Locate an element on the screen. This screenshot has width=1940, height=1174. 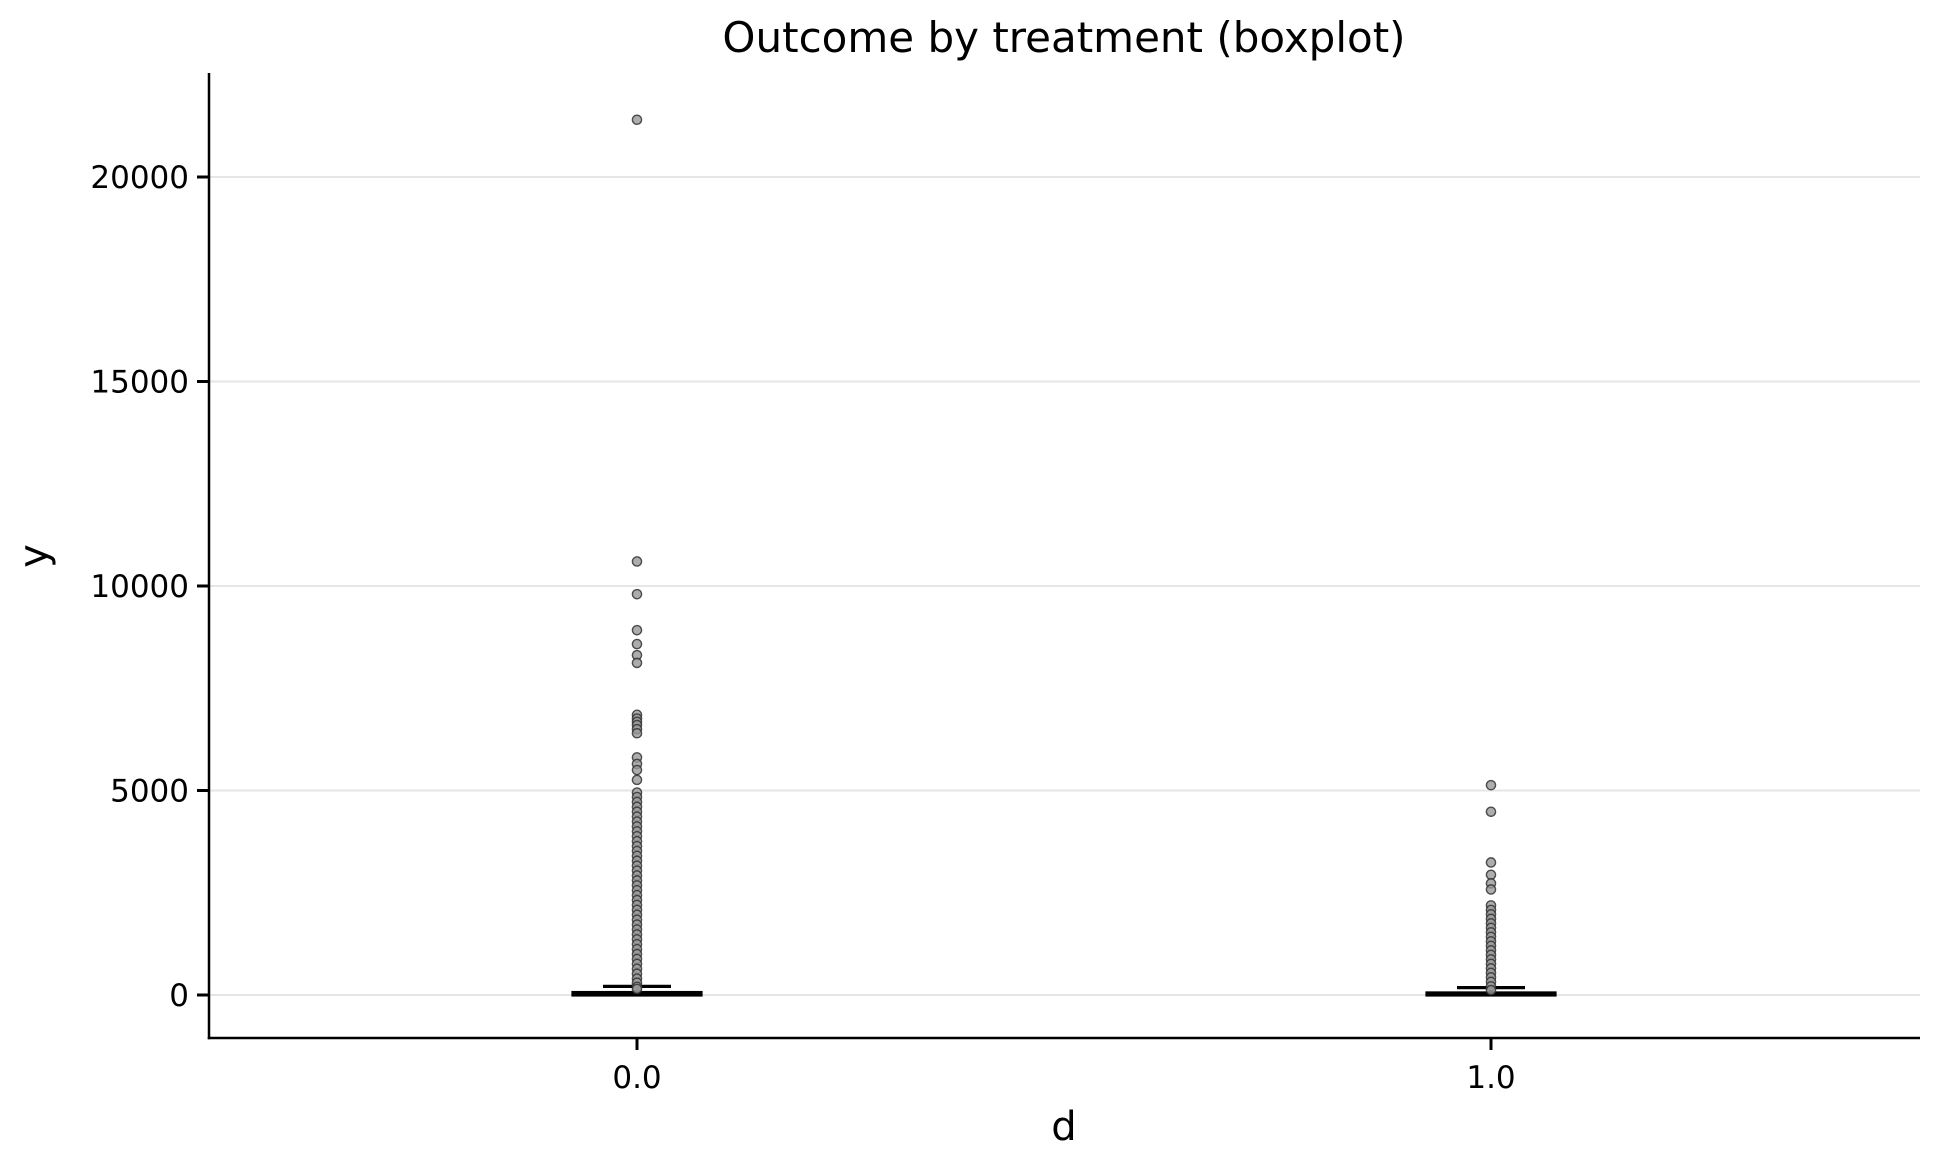
x-tick-label-1: 1.0 is located at coordinates (1490, 1078).